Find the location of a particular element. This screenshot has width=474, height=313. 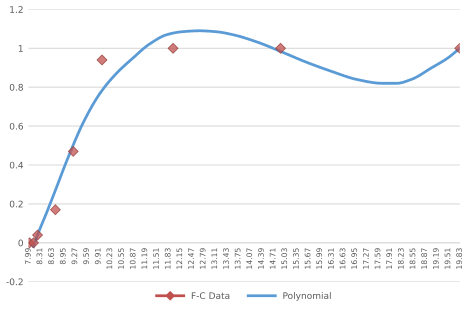

y-tick-label: -0.2 is located at coordinates (14, 282).